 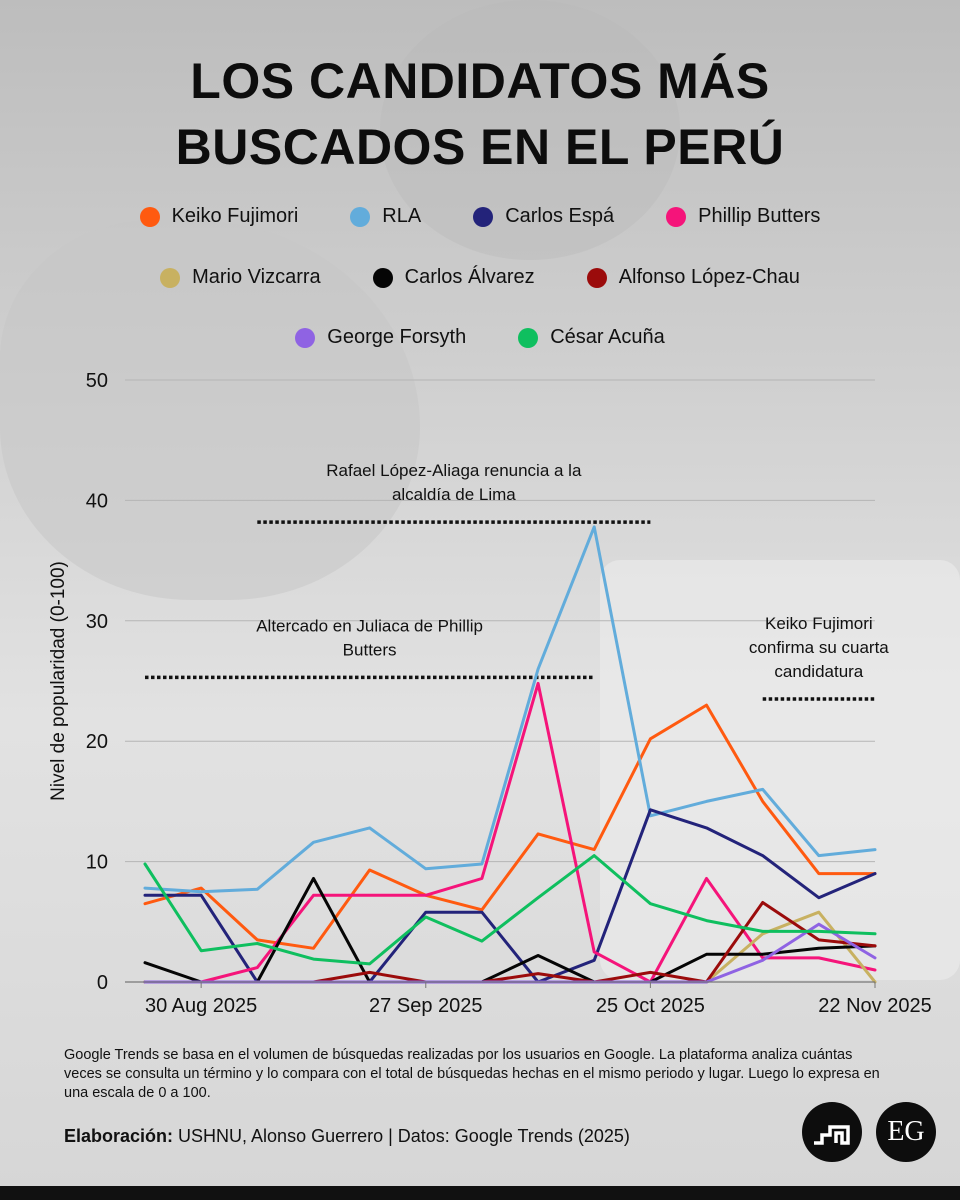 What do you see at coordinates (256, 277) in the screenshot?
I see `legend-label: Mario Vizcarra` at bounding box center [256, 277].